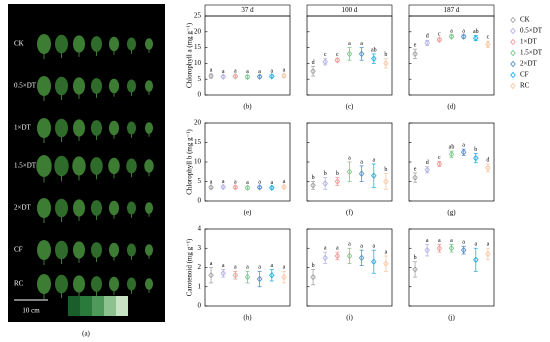 This screenshot has width=550, height=342. What do you see at coordinates (200, 181) in the screenshot?
I see `y-tick-label: 5` at bounding box center [200, 181].